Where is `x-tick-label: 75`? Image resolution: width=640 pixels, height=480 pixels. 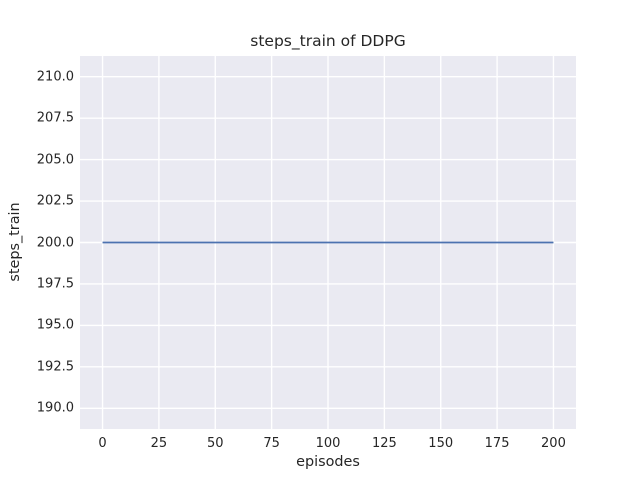
x-tick-label: 75 is located at coordinates (271, 443).